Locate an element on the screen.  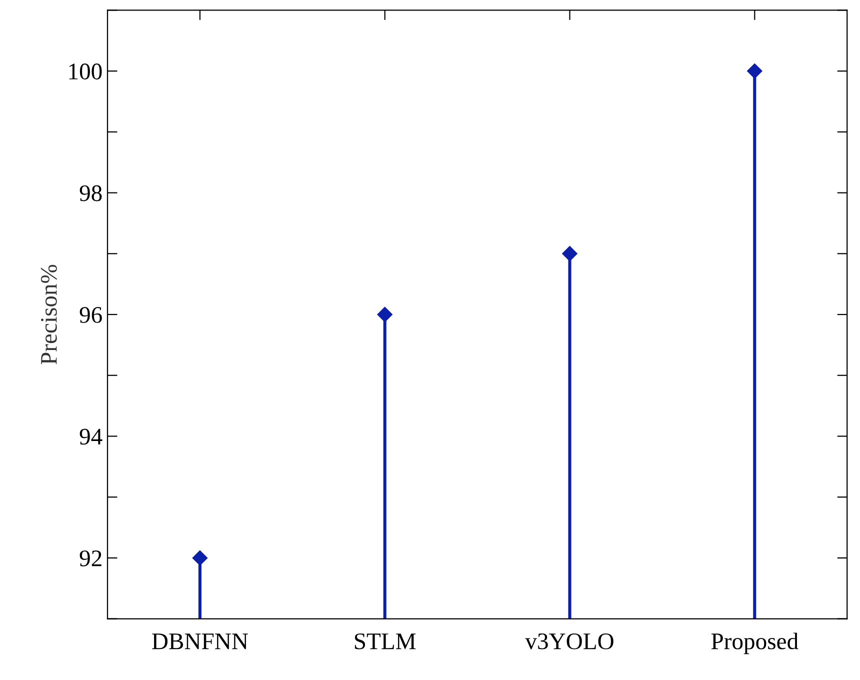
y-tick-label: 96 is located at coordinates (91, 315).